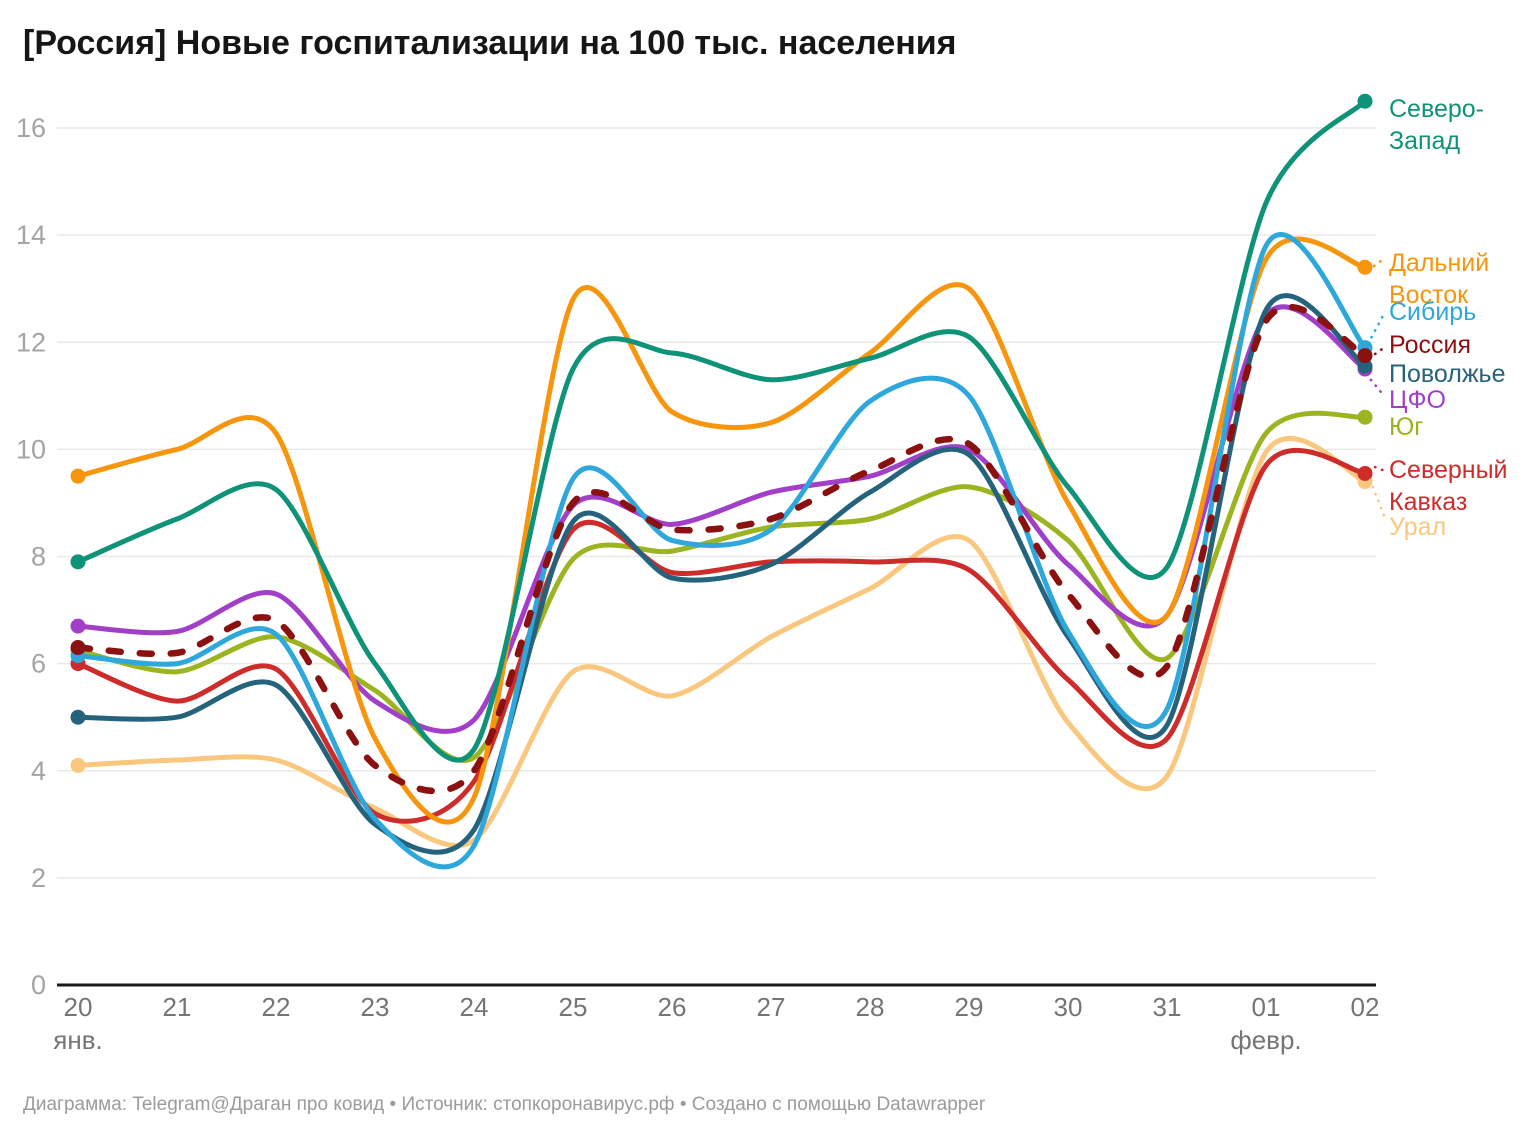  What do you see at coordinates (38, 771) in the screenshot?
I see `y-tick-label-4: 4` at bounding box center [38, 771].